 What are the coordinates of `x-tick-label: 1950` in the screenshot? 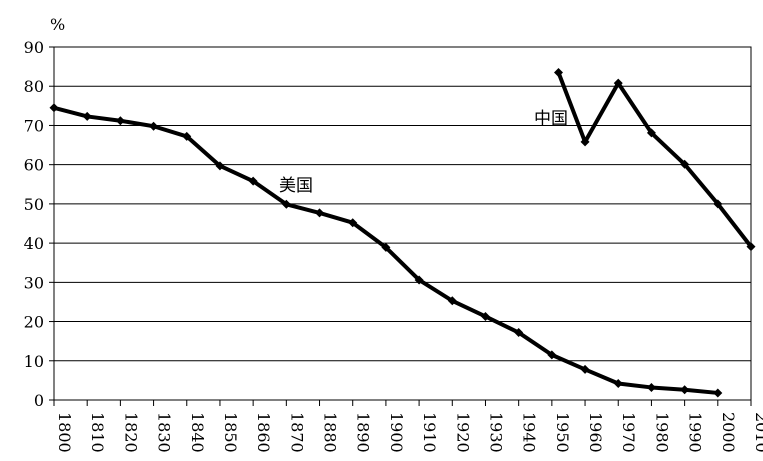 It's located at (562, 432).